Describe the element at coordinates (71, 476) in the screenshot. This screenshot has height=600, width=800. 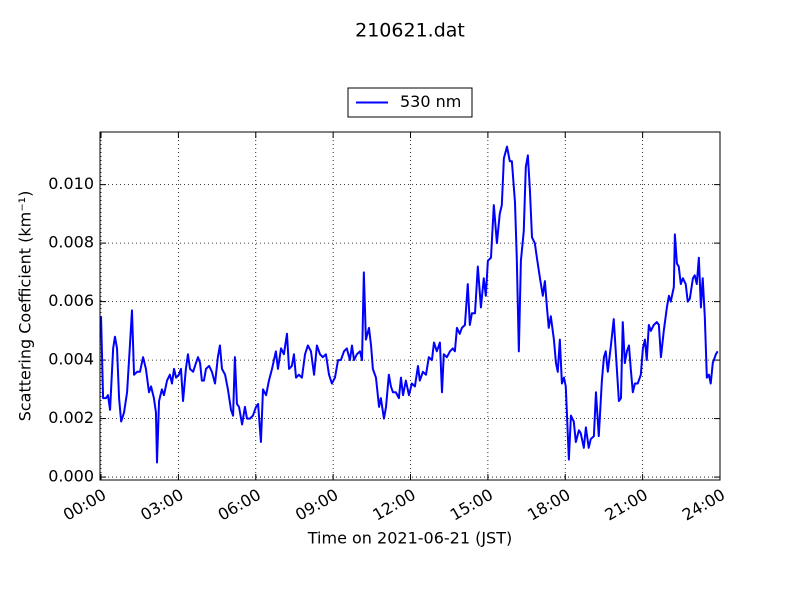
I see `y-tick-label: 0.000` at that location.